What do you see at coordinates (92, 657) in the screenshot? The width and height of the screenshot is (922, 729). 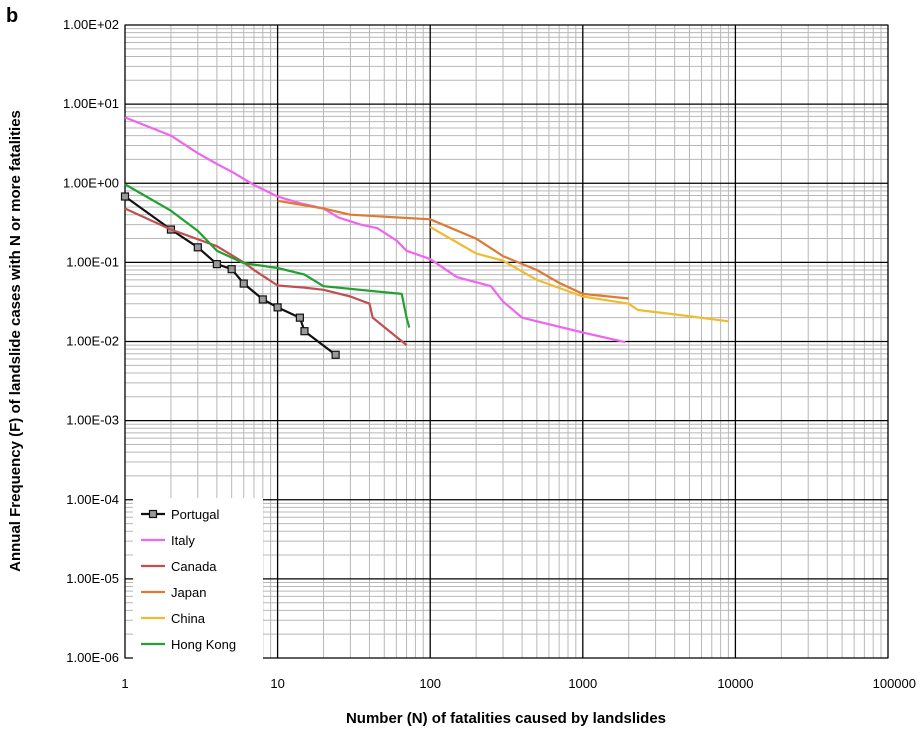 I see `y-tick-label: 1.00E-06` at bounding box center [92, 657].